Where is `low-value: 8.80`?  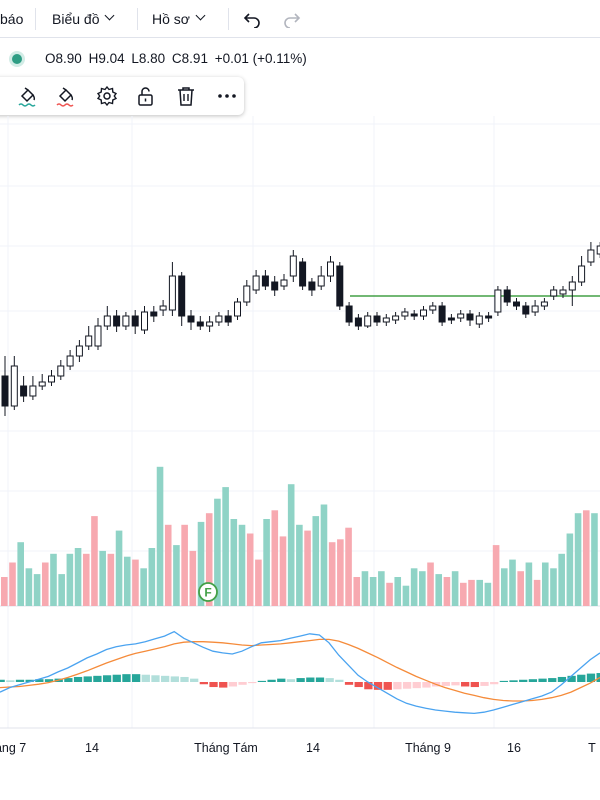
low-value: 8.80 is located at coordinates (152, 58).